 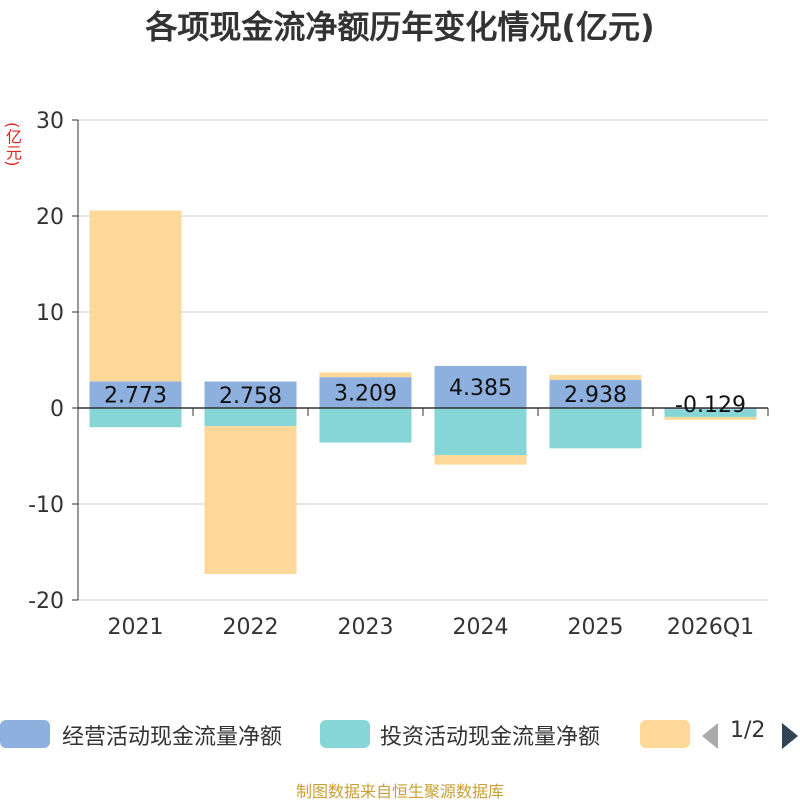 What do you see at coordinates (790, 736) in the screenshot?
I see `legend-next-page-icon` at bounding box center [790, 736].